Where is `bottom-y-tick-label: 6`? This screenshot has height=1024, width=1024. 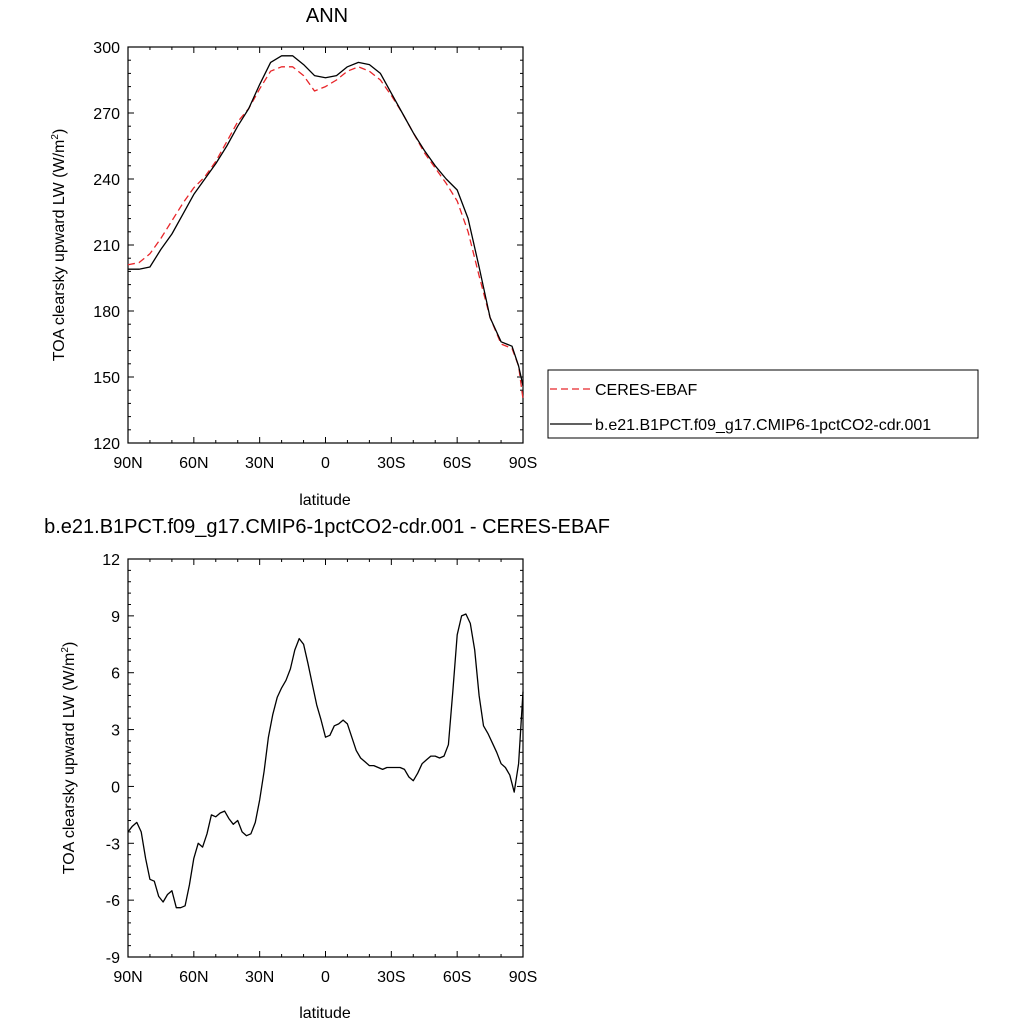 bottom-y-tick-label: 6 is located at coordinates (115, 674).